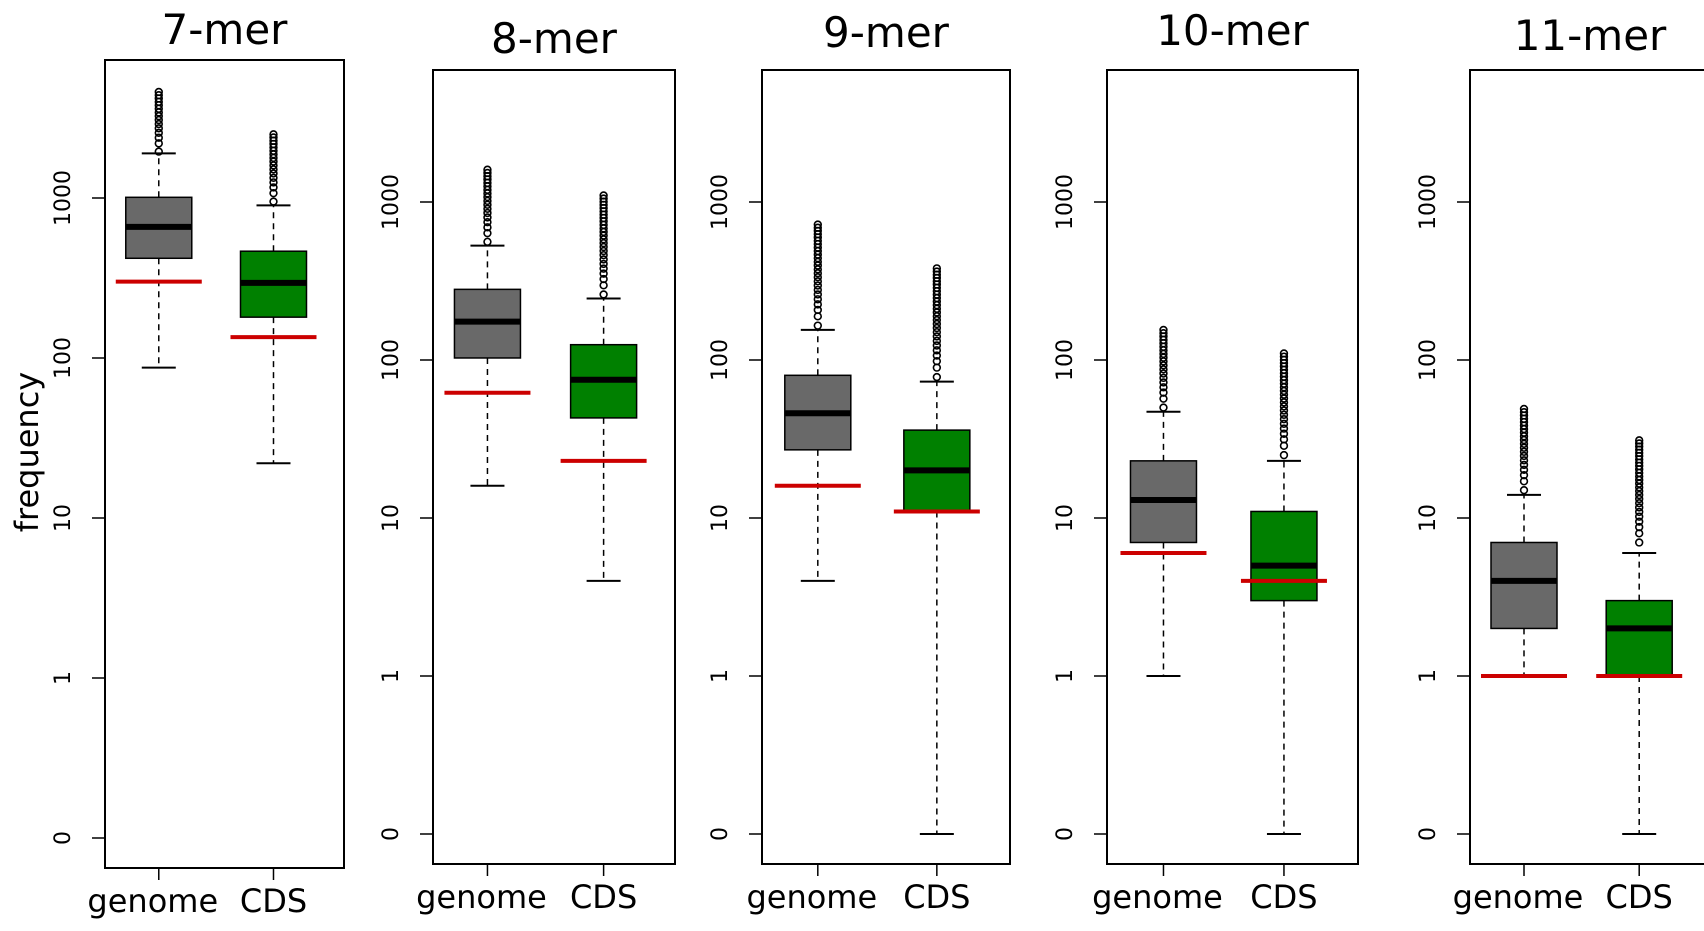 The image size is (1704, 931). What do you see at coordinates (391, 518) in the screenshot?
I see `y-tick-label: 10` at bounding box center [391, 518].